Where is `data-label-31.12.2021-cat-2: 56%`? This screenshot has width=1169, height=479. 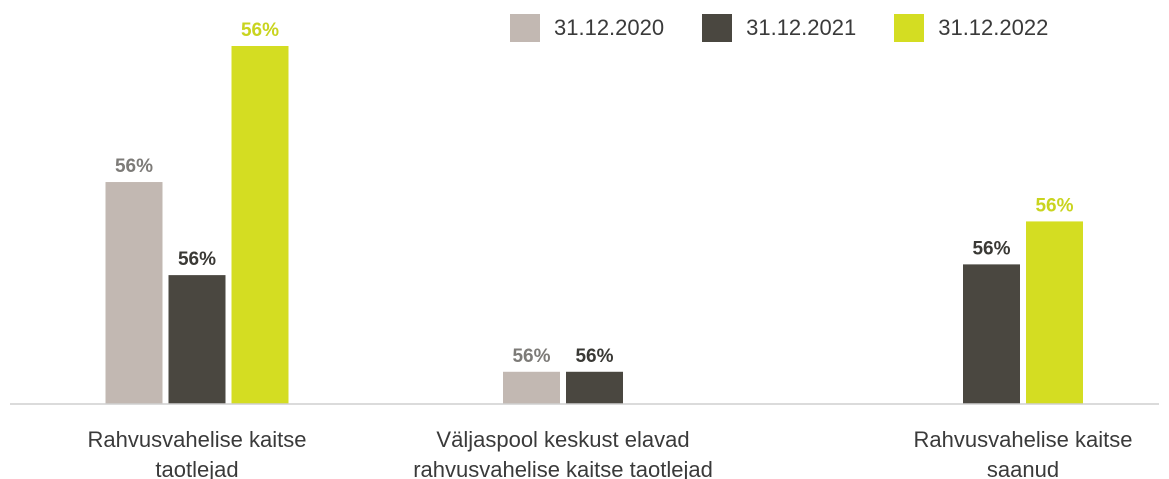
data-label-31.12.2021-cat-2: 56% is located at coordinates (991, 248).